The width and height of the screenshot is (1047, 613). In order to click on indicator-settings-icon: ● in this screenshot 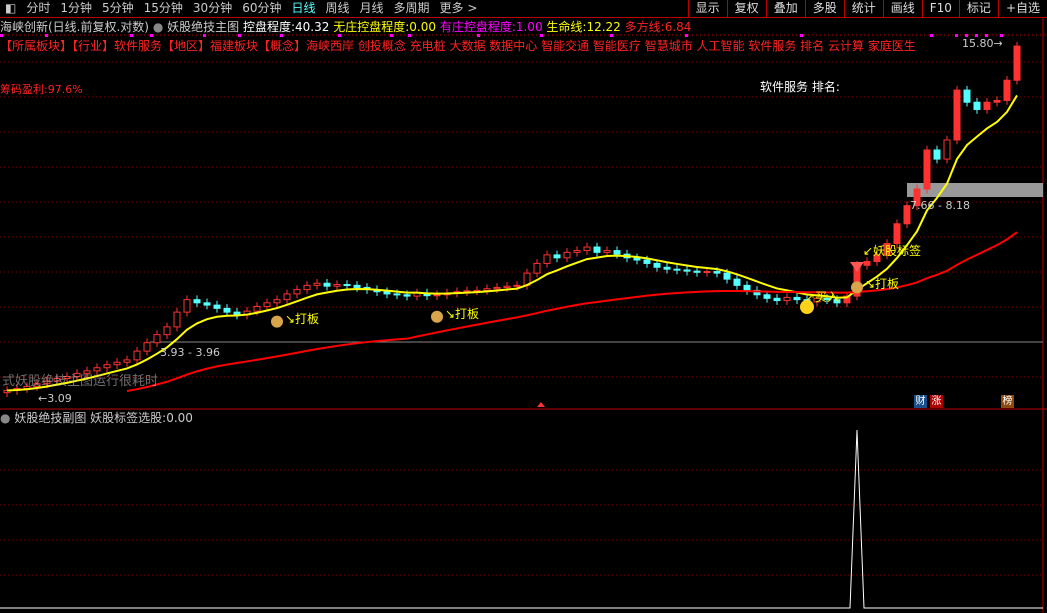, I will do `click(158, 27)`.